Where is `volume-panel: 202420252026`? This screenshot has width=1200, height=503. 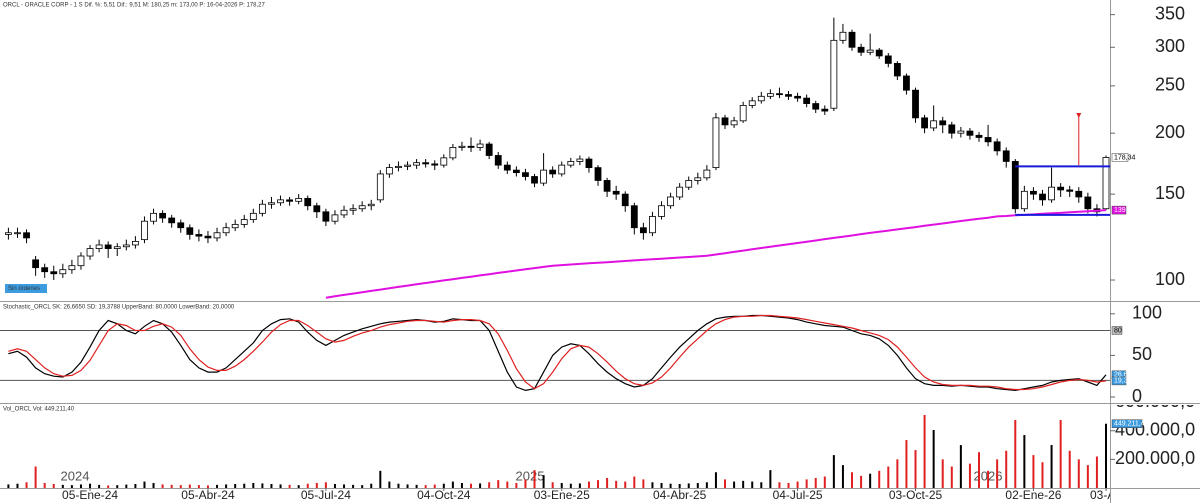
volume-panel: 202420252026 is located at coordinates (557, 451).